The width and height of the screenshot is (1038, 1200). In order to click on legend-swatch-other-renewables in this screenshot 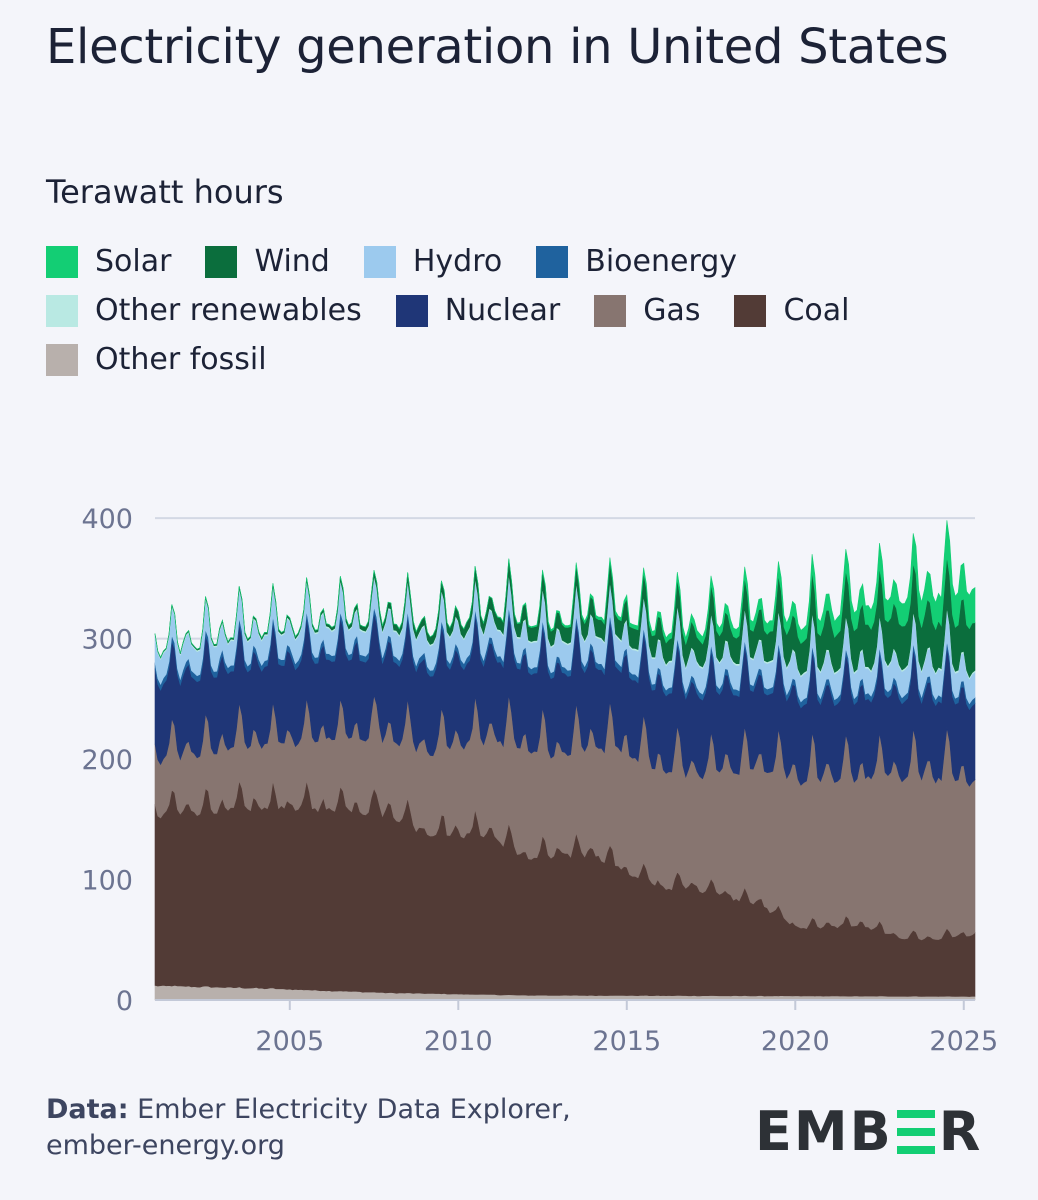, I will do `click(62, 311)`.